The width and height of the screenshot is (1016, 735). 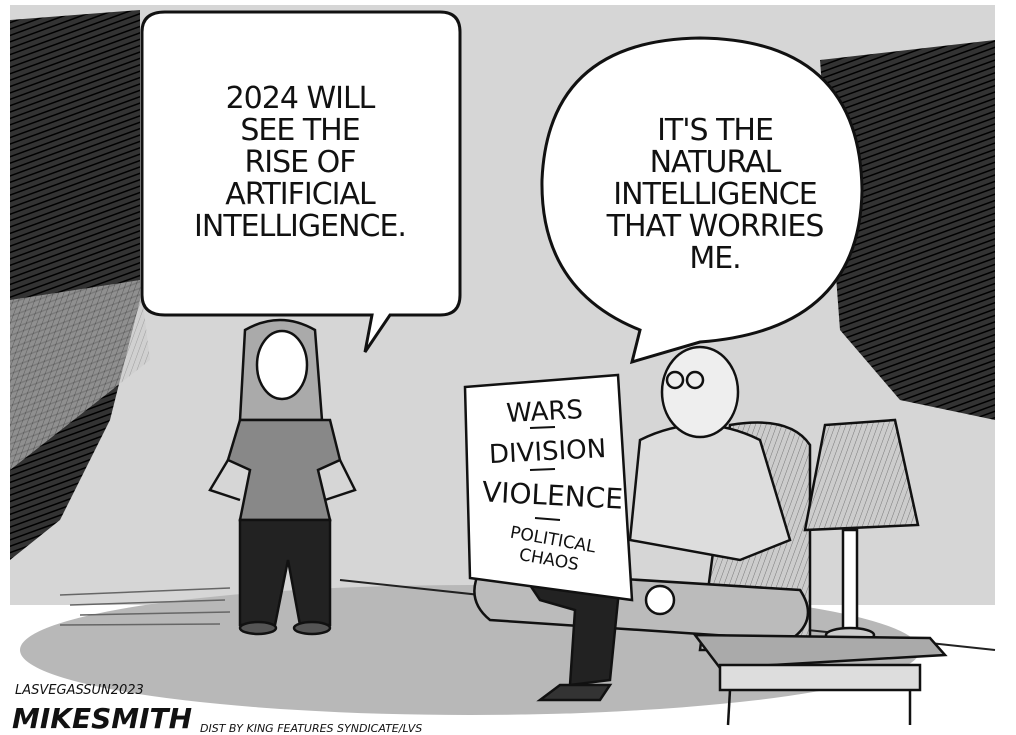 What do you see at coordinates (820, 679) in the screenshot?
I see `side-table` at bounding box center [820, 679].